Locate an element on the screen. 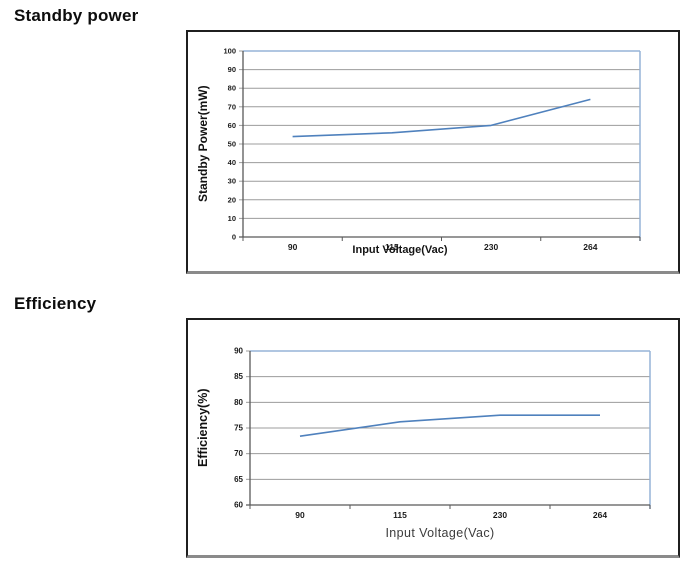 The width and height of the screenshot is (691, 562). y-tick-label: 75 is located at coordinates (238, 428).